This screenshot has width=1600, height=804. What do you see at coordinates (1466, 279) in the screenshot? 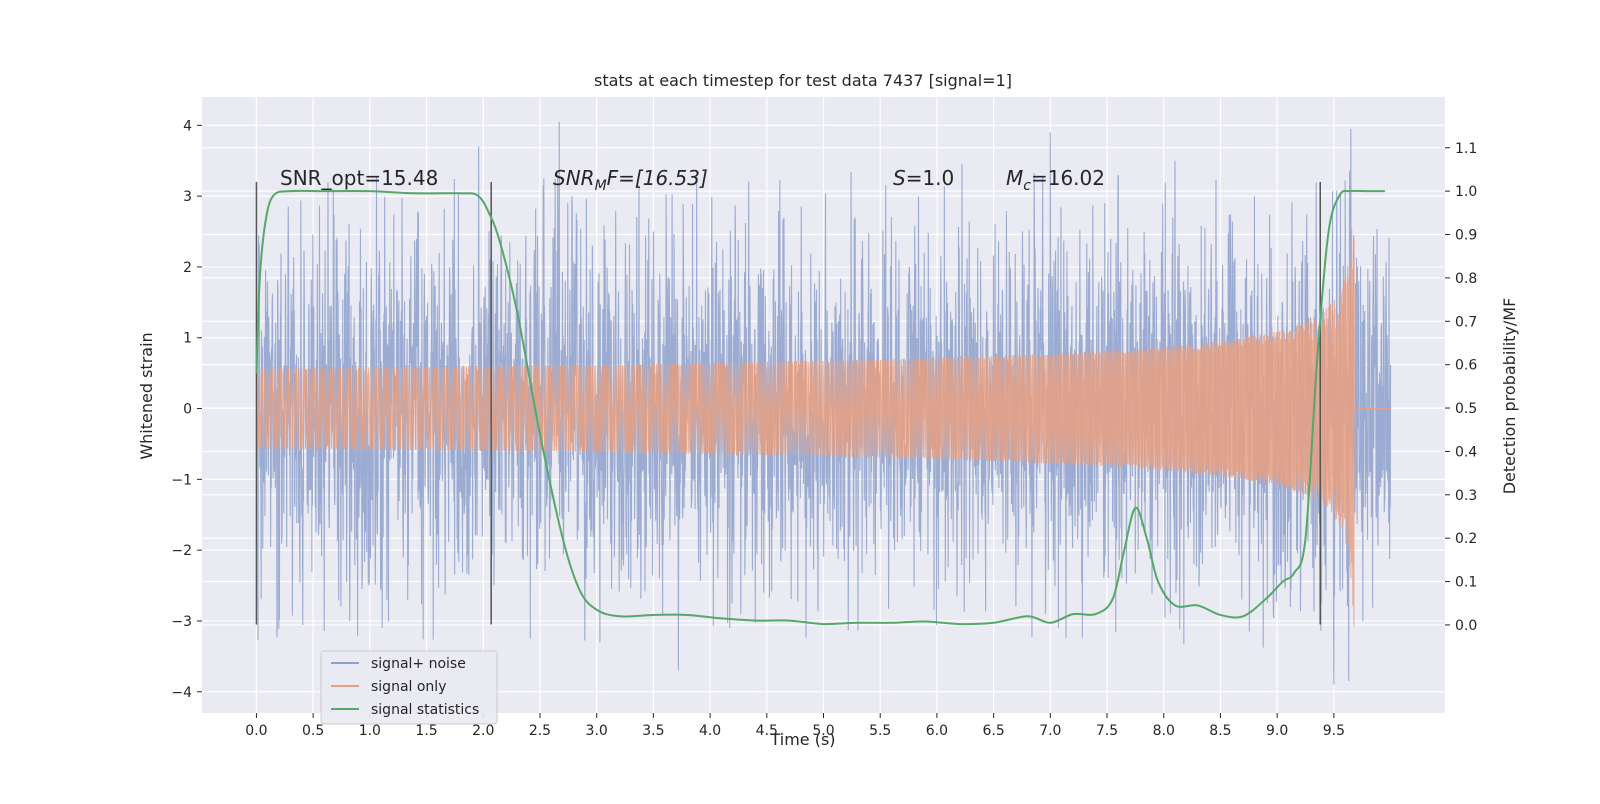
I see `y-right-tick-label: 0.8` at bounding box center [1466, 279].